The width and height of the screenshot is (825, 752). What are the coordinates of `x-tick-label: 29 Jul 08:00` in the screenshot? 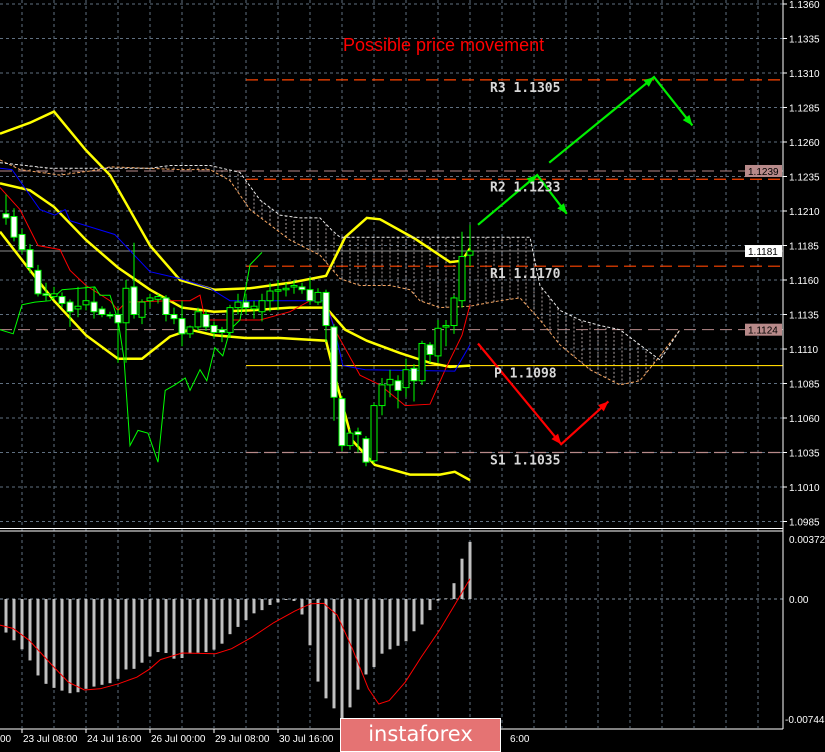 It's located at (242, 739).